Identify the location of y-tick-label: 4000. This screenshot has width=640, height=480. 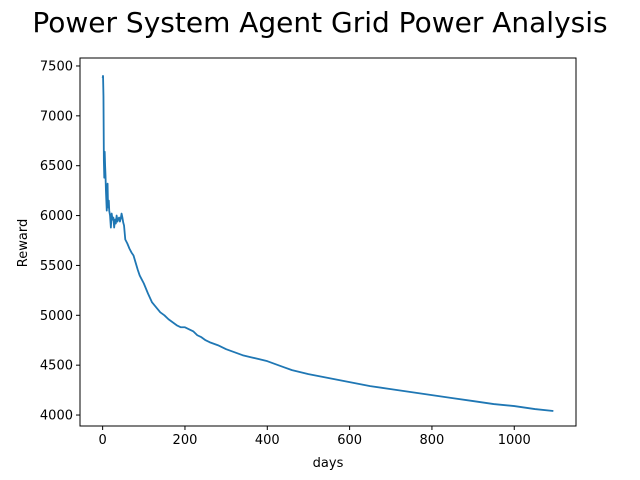
(56, 416).